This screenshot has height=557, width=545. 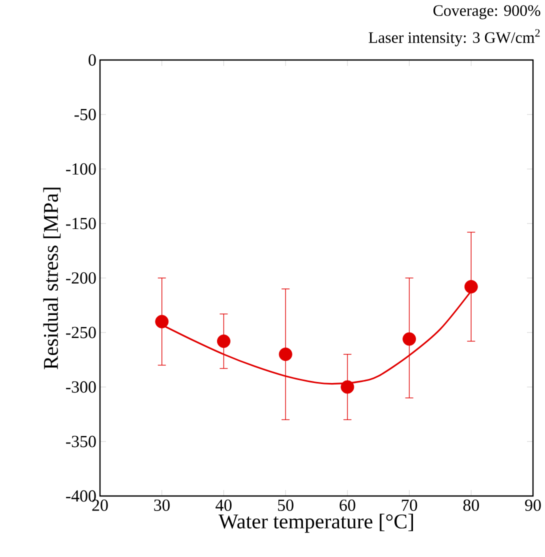 What do you see at coordinates (162, 505) in the screenshot?
I see `x-tick-label: 30` at bounding box center [162, 505].